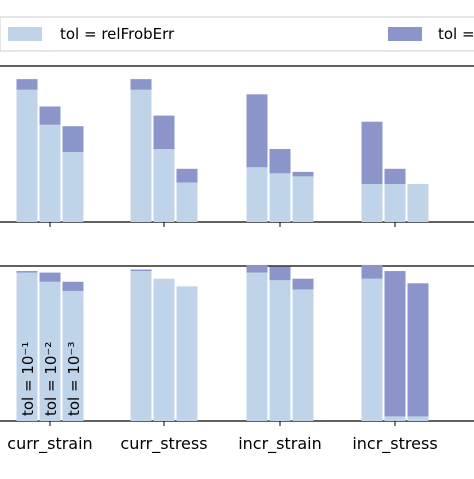 The width and height of the screenshot is (474, 479). I want to click on top-bar-incr_stress-2-dark, so click(395, 176).